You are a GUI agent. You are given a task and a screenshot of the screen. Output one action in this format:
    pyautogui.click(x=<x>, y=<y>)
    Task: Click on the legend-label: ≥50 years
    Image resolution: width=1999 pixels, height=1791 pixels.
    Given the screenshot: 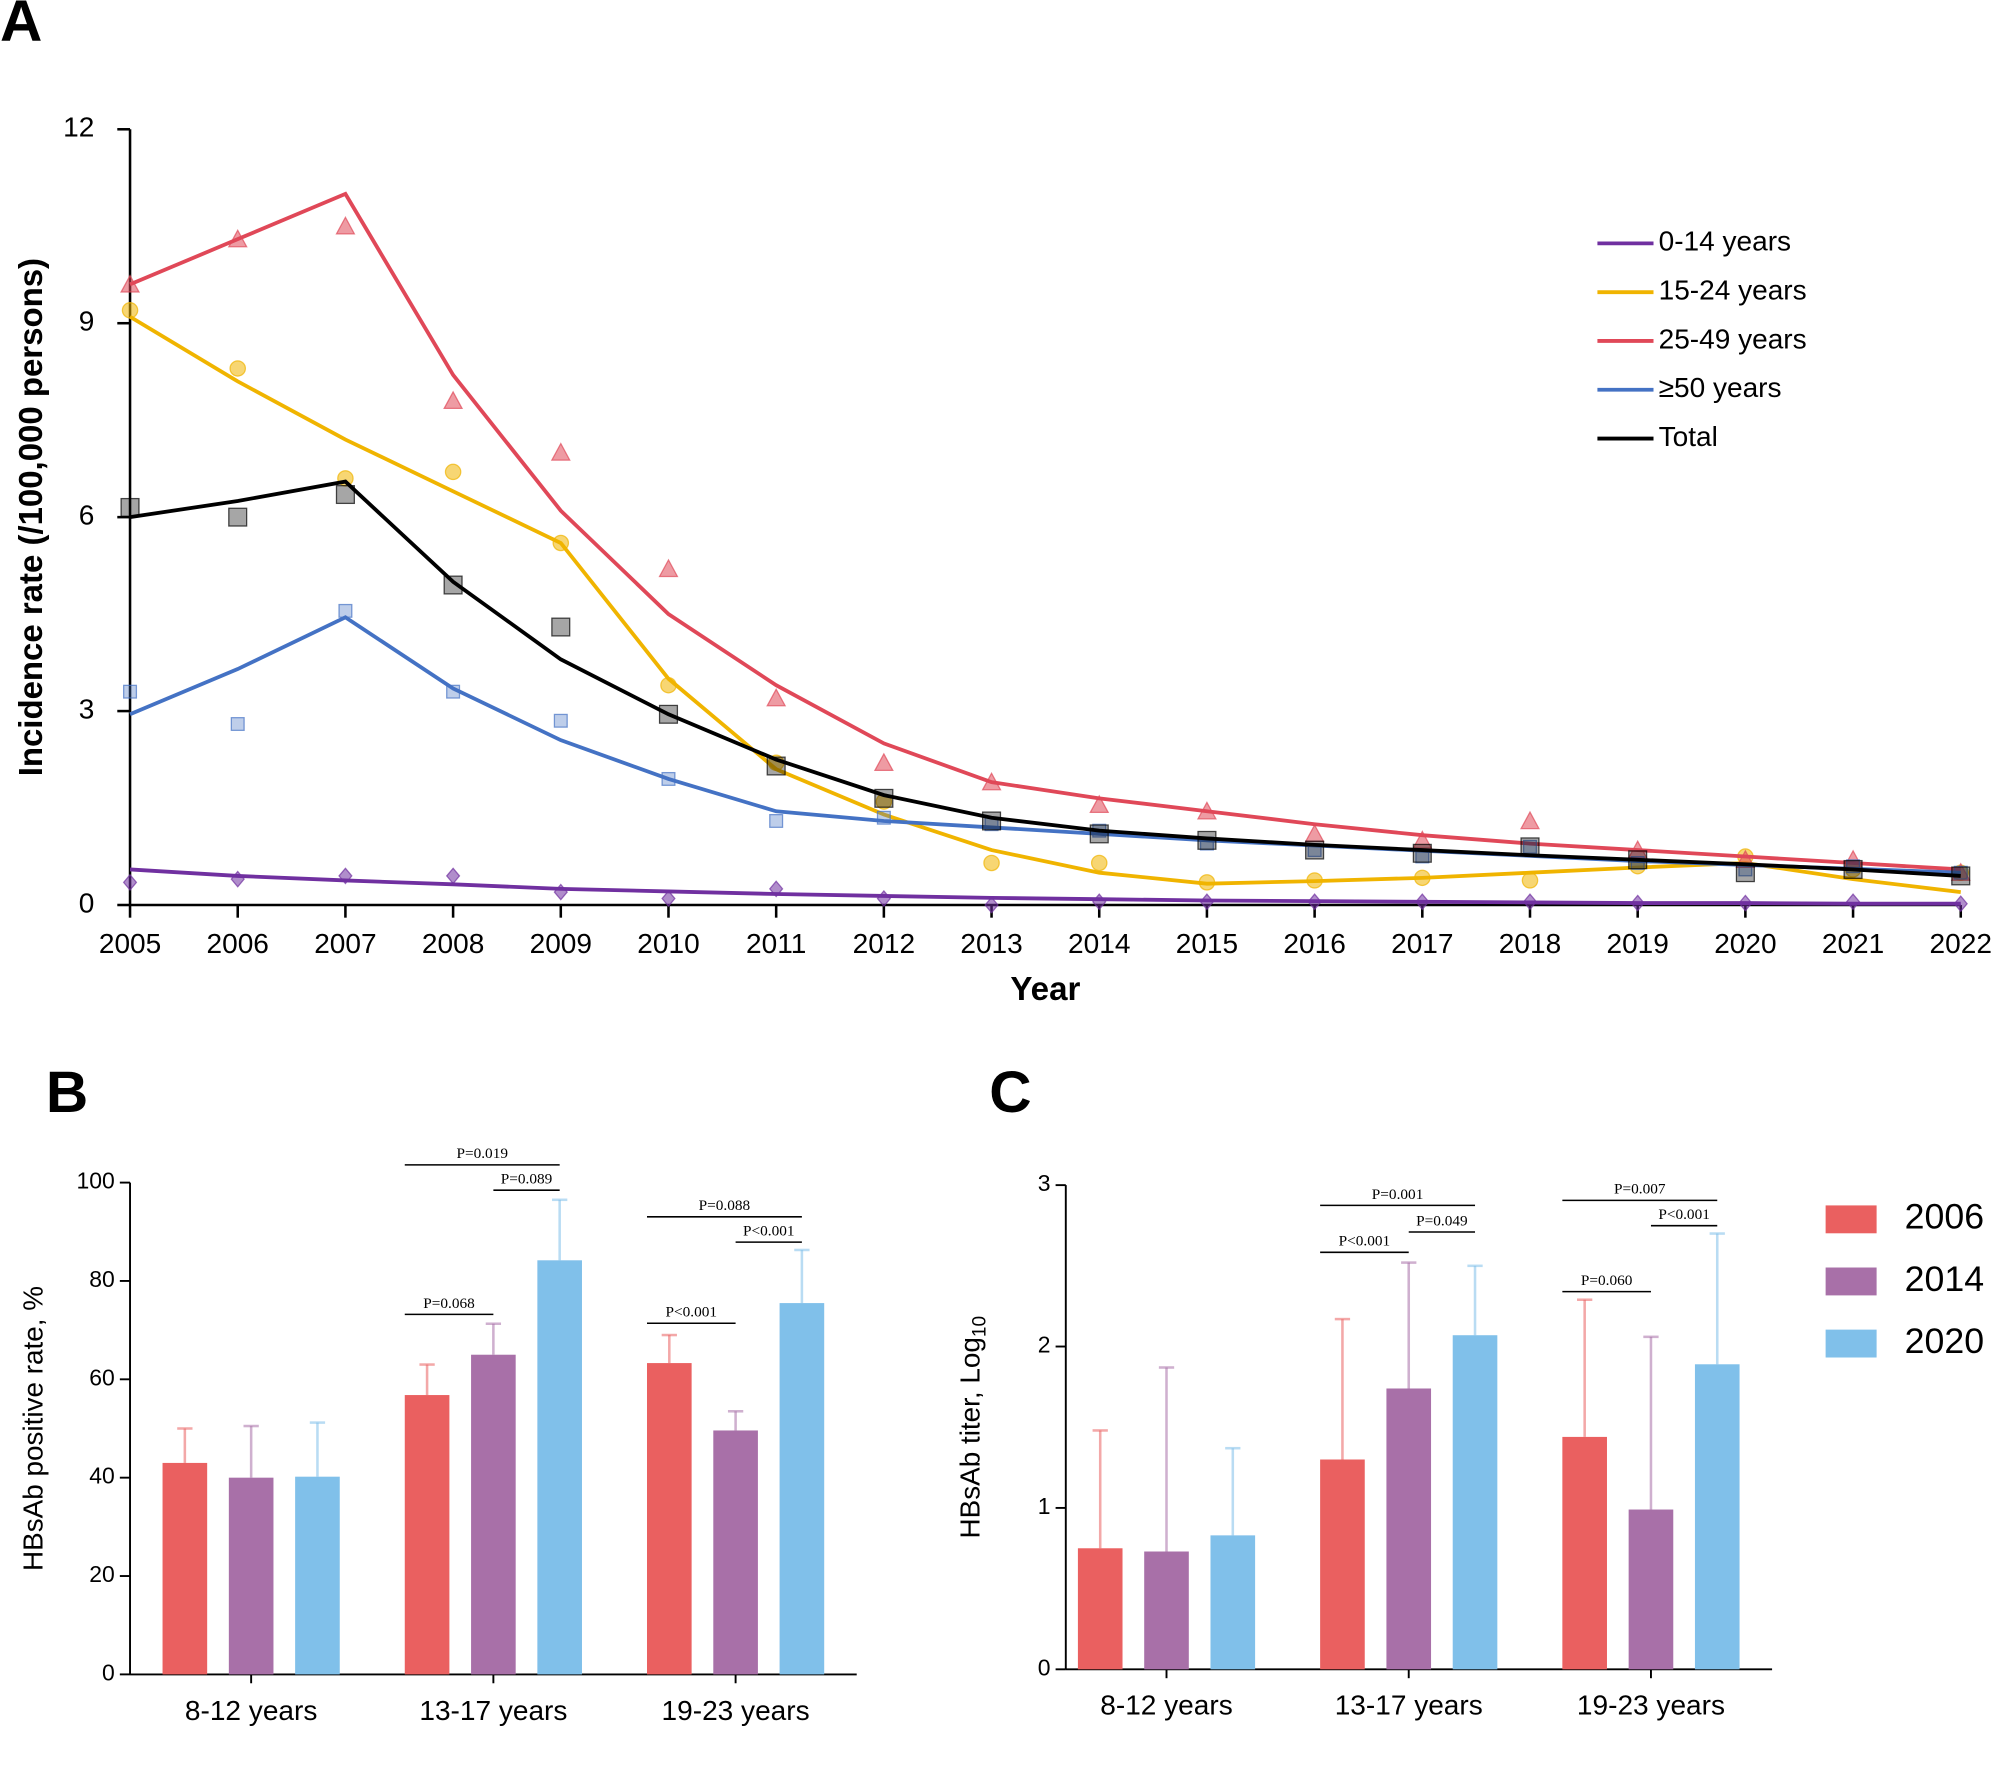 What is the action you would take?
    pyautogui.click(x=1720, y=387)
    